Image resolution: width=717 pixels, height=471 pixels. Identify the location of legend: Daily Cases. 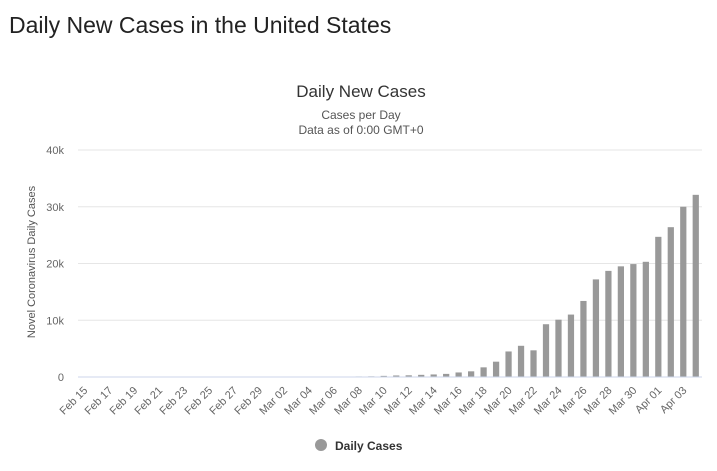
(359, 446).